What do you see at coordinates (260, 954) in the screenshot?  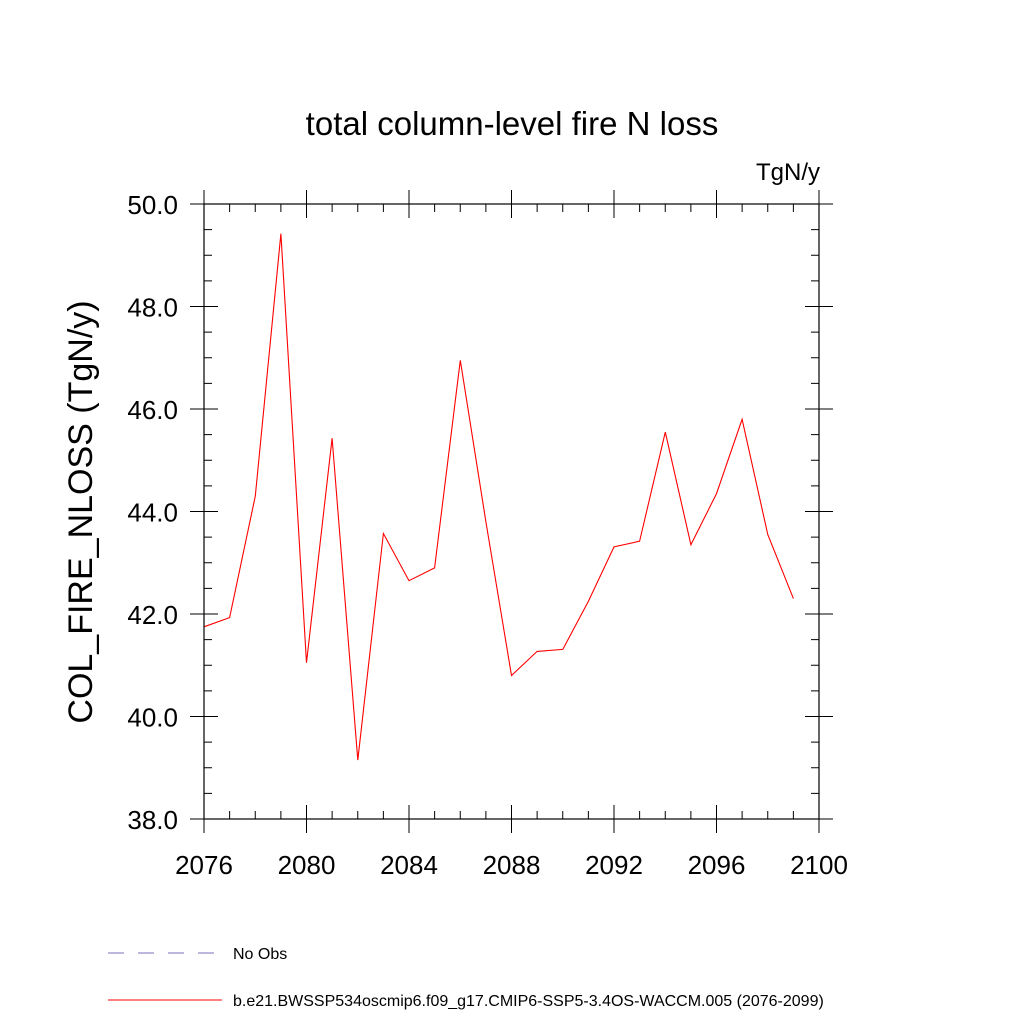 I see `legend-label: No Obs` at bounding box center [260, 954].